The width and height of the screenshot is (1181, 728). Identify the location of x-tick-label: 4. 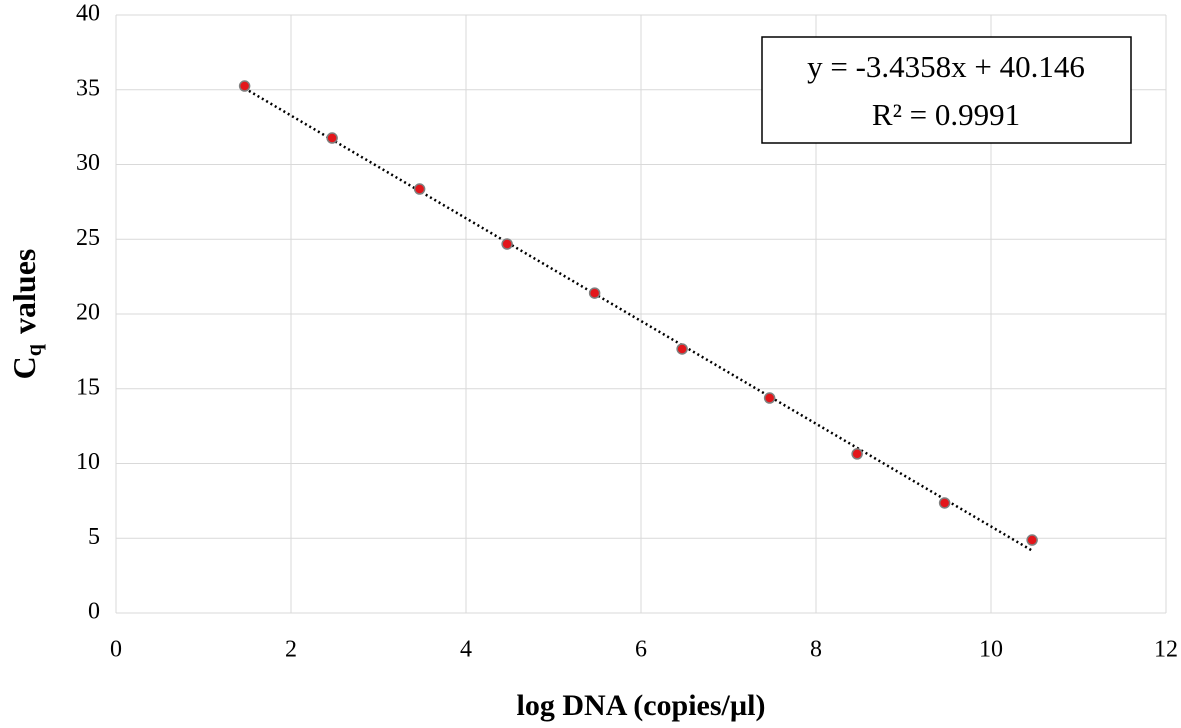
(466, 650).